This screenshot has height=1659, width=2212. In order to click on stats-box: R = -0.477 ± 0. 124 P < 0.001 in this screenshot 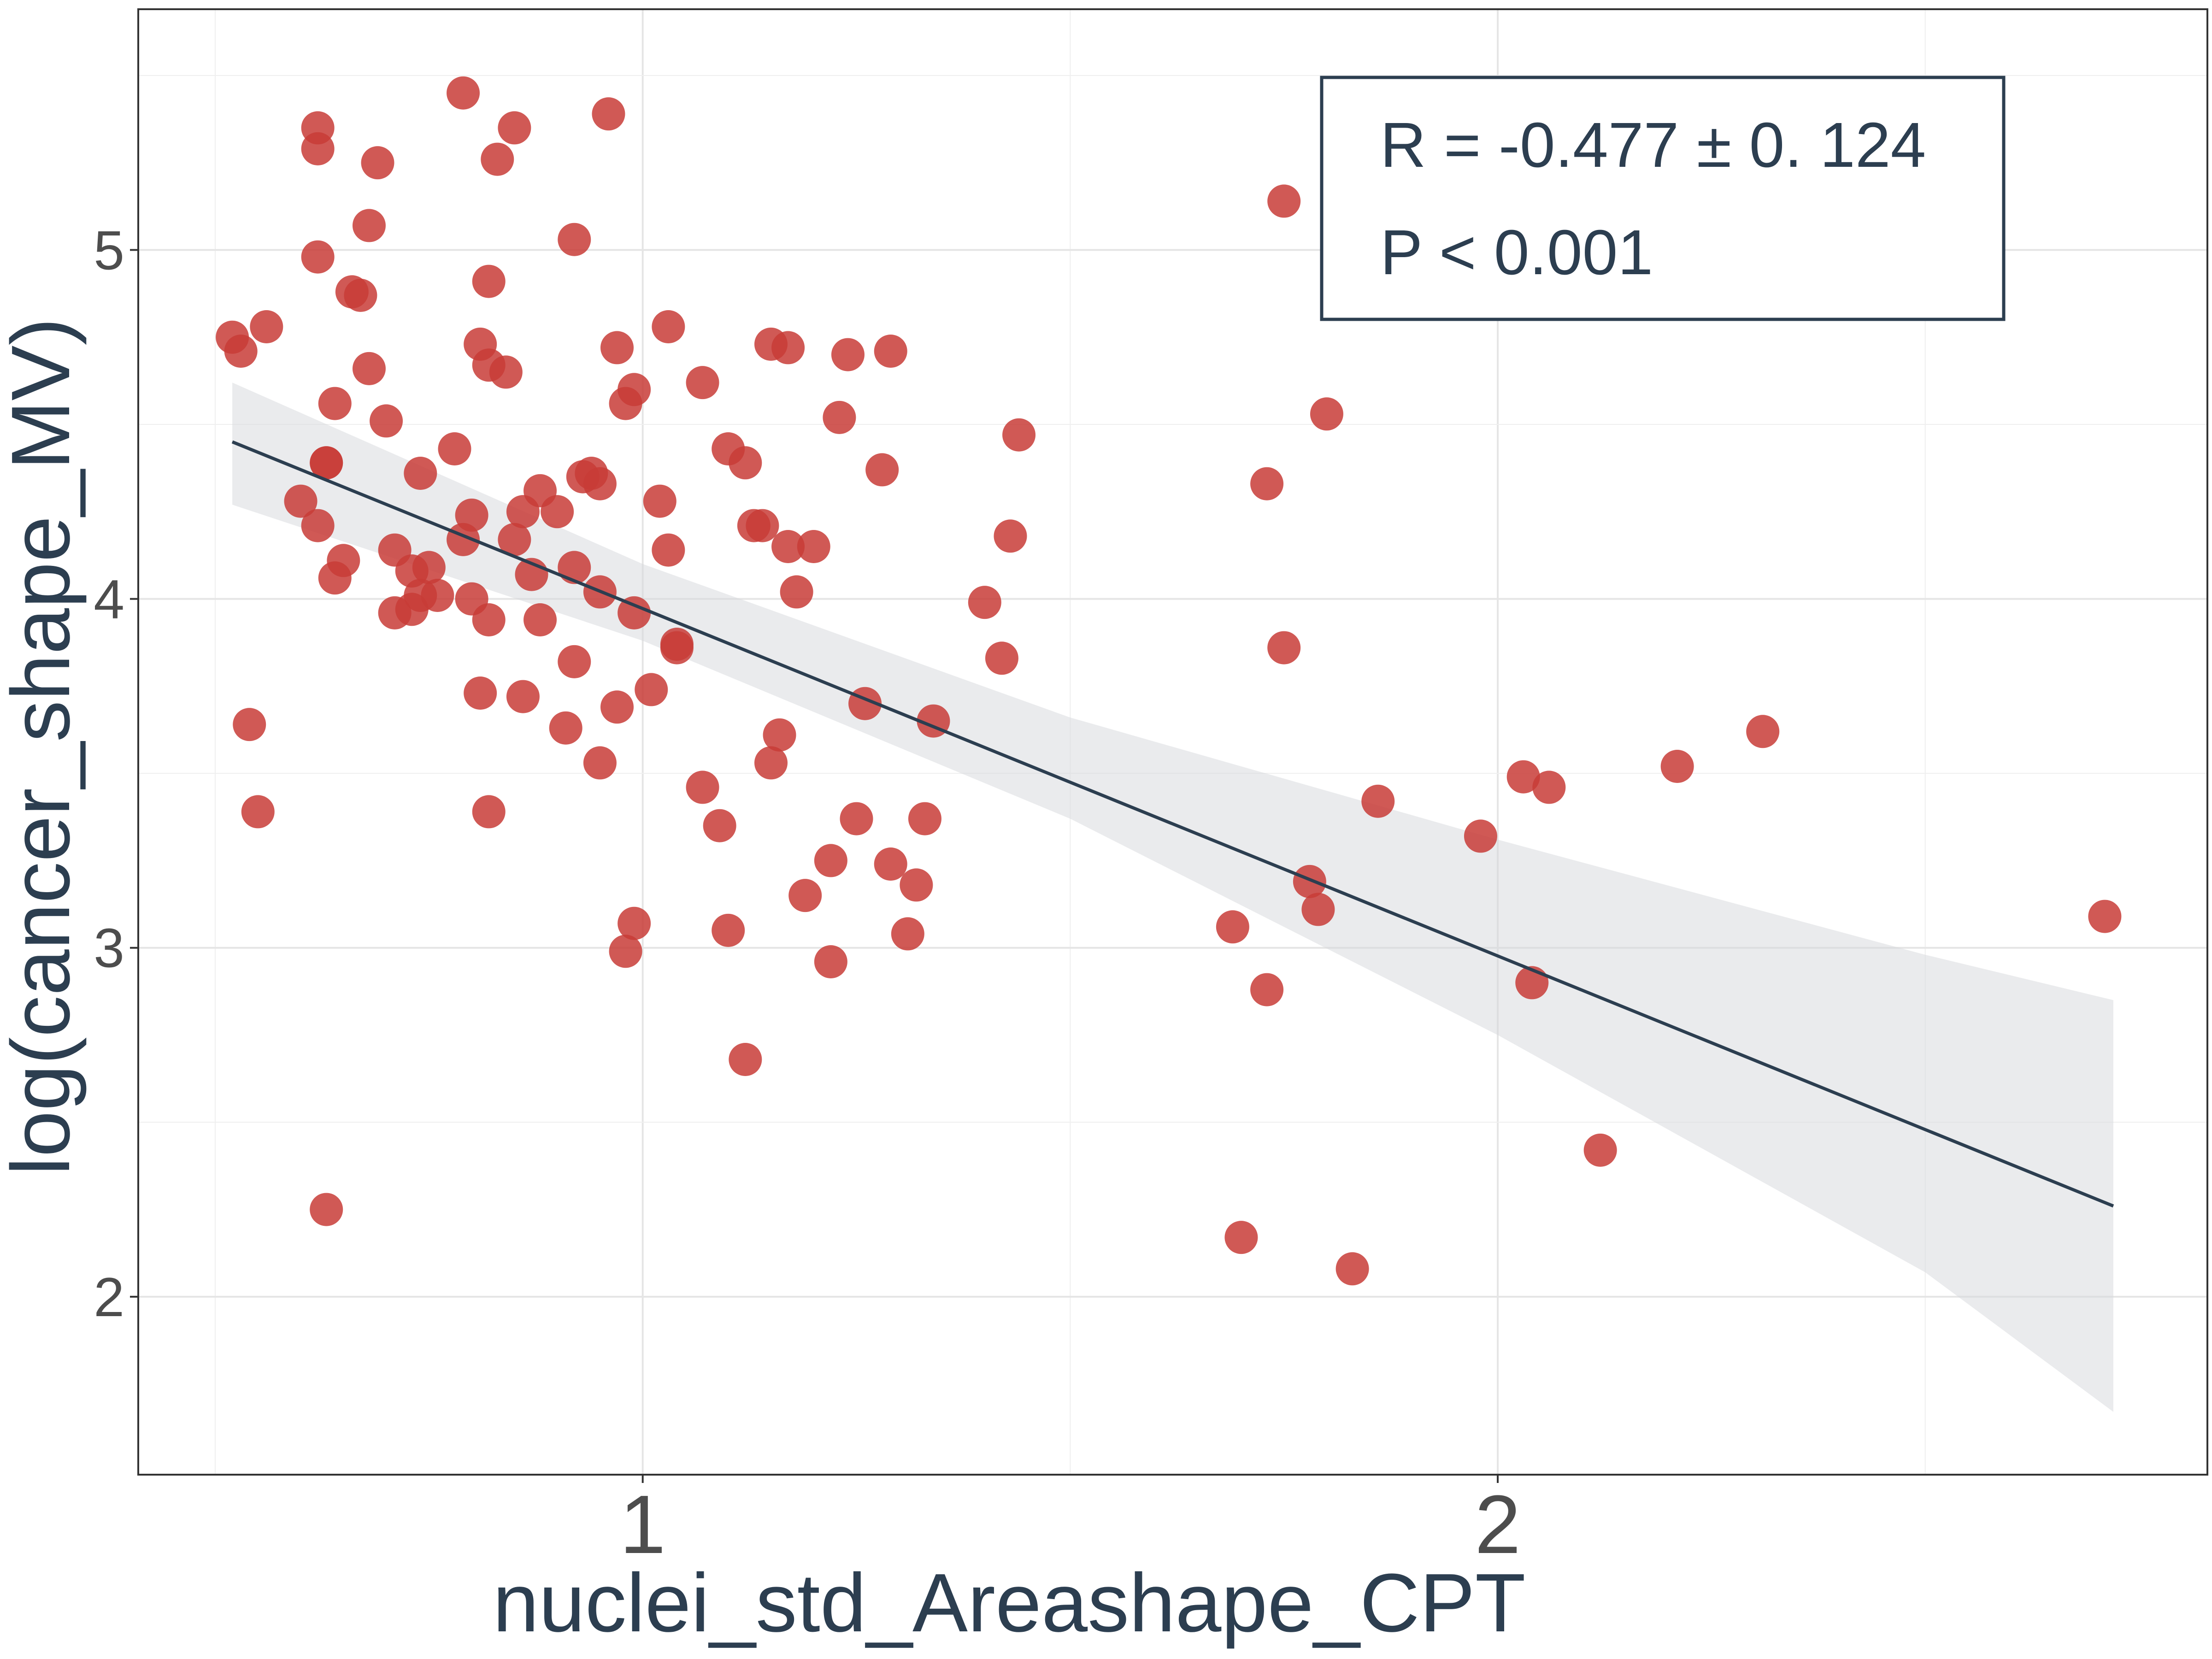, I will do `click(1663, 198)`.